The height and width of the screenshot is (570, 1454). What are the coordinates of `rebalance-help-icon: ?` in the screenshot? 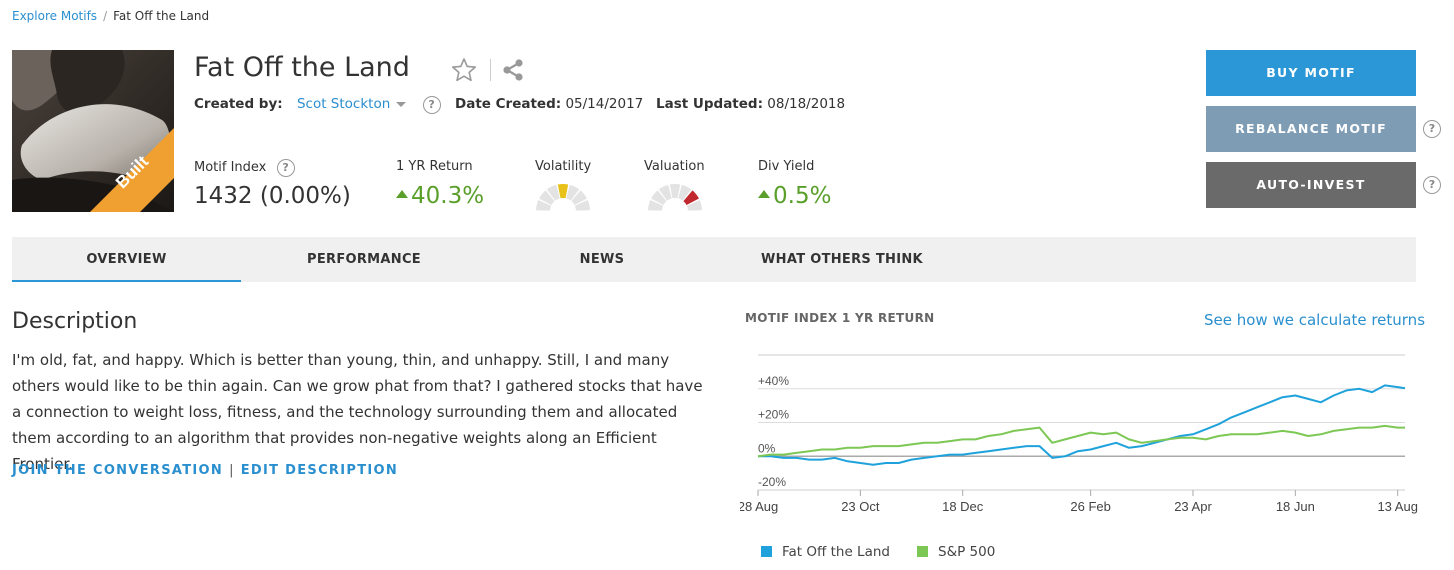 It's located at (1432, 129).